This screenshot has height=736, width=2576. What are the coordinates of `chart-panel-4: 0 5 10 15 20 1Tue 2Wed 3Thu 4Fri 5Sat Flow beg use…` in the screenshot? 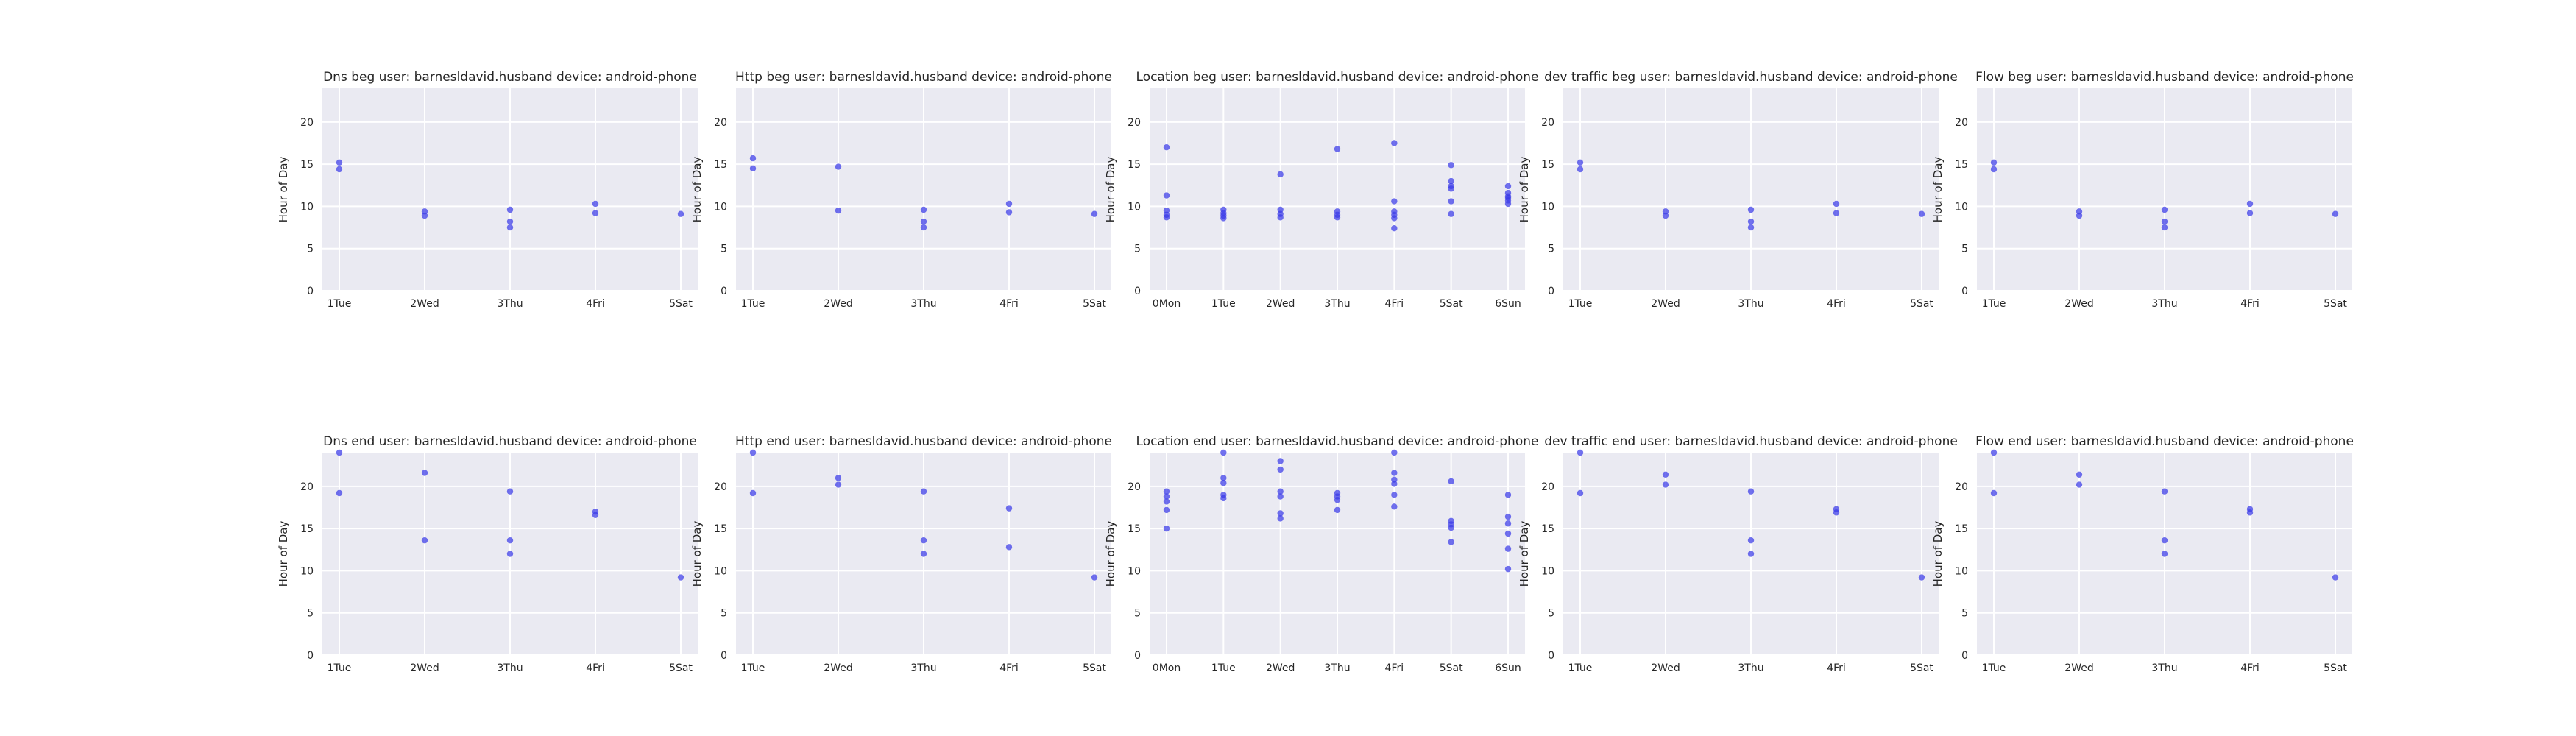 It's located at (2142, 190).